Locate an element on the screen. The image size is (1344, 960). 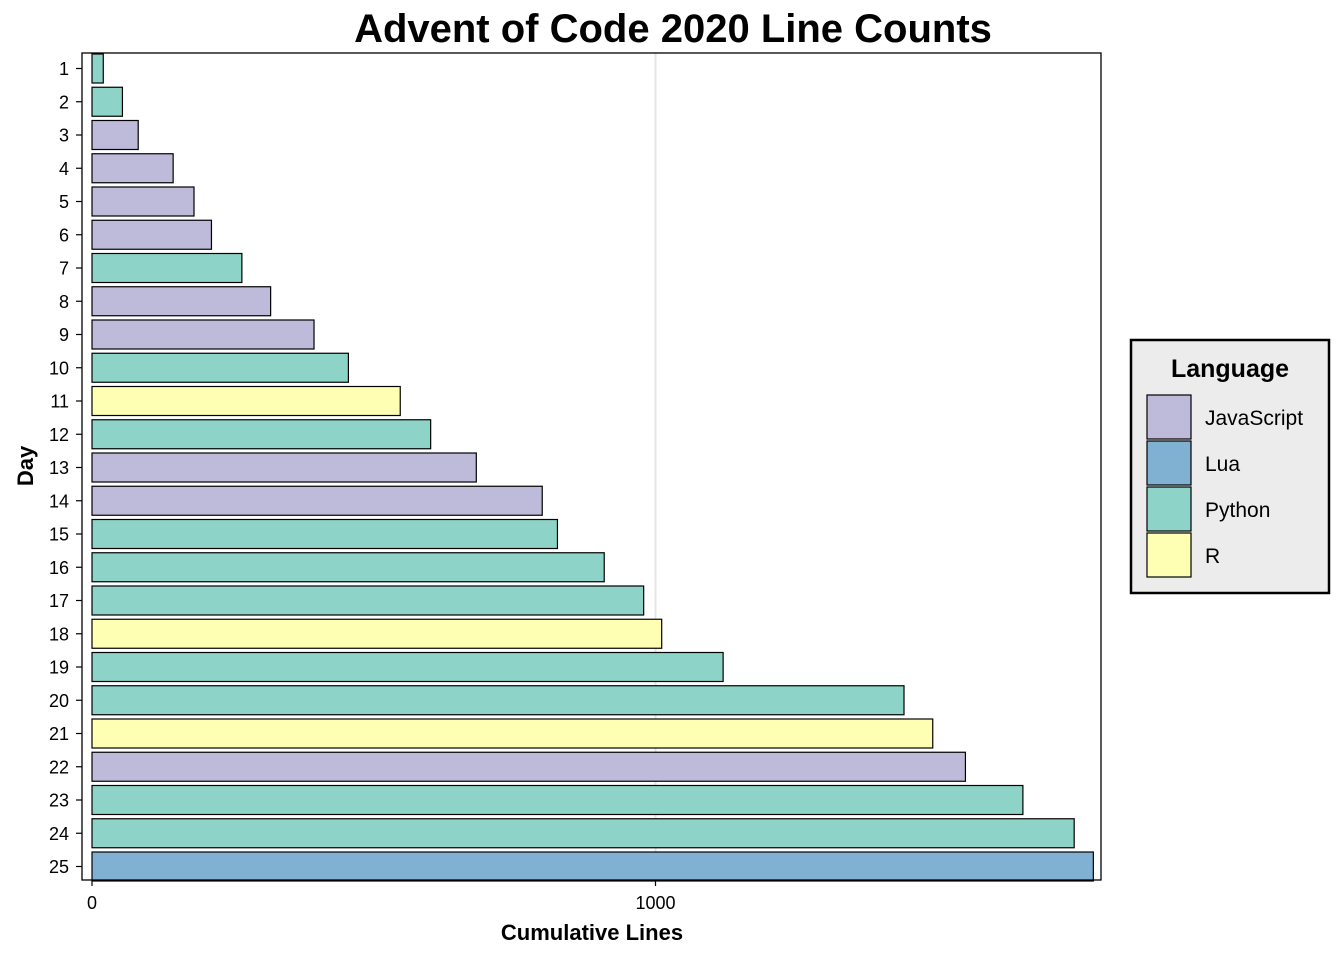
x-tick-label: 0 is located at coordinates (92, 903).